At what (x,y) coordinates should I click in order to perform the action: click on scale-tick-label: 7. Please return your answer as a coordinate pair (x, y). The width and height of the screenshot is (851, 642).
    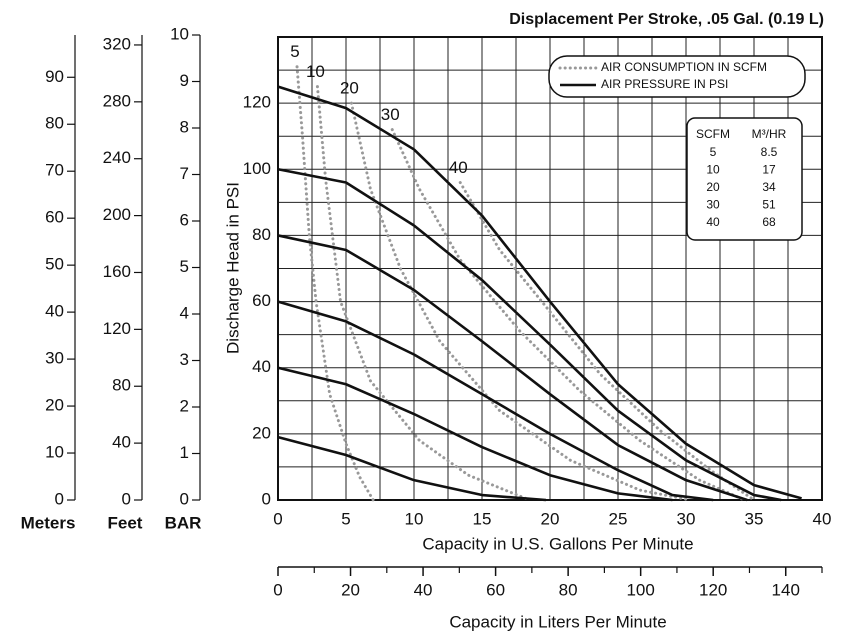
    Looking at the image, I should click on (184, 173).